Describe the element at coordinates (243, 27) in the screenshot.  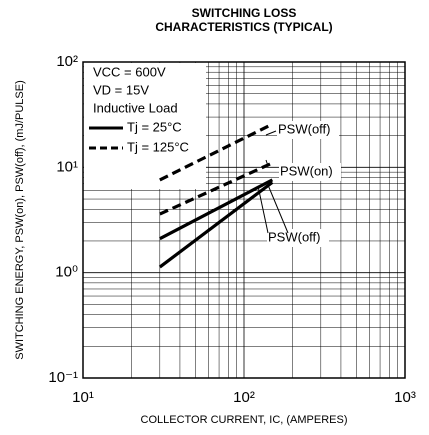
I see `chart-title: CHARACTERISTICS (TYPICAL)` at that location.